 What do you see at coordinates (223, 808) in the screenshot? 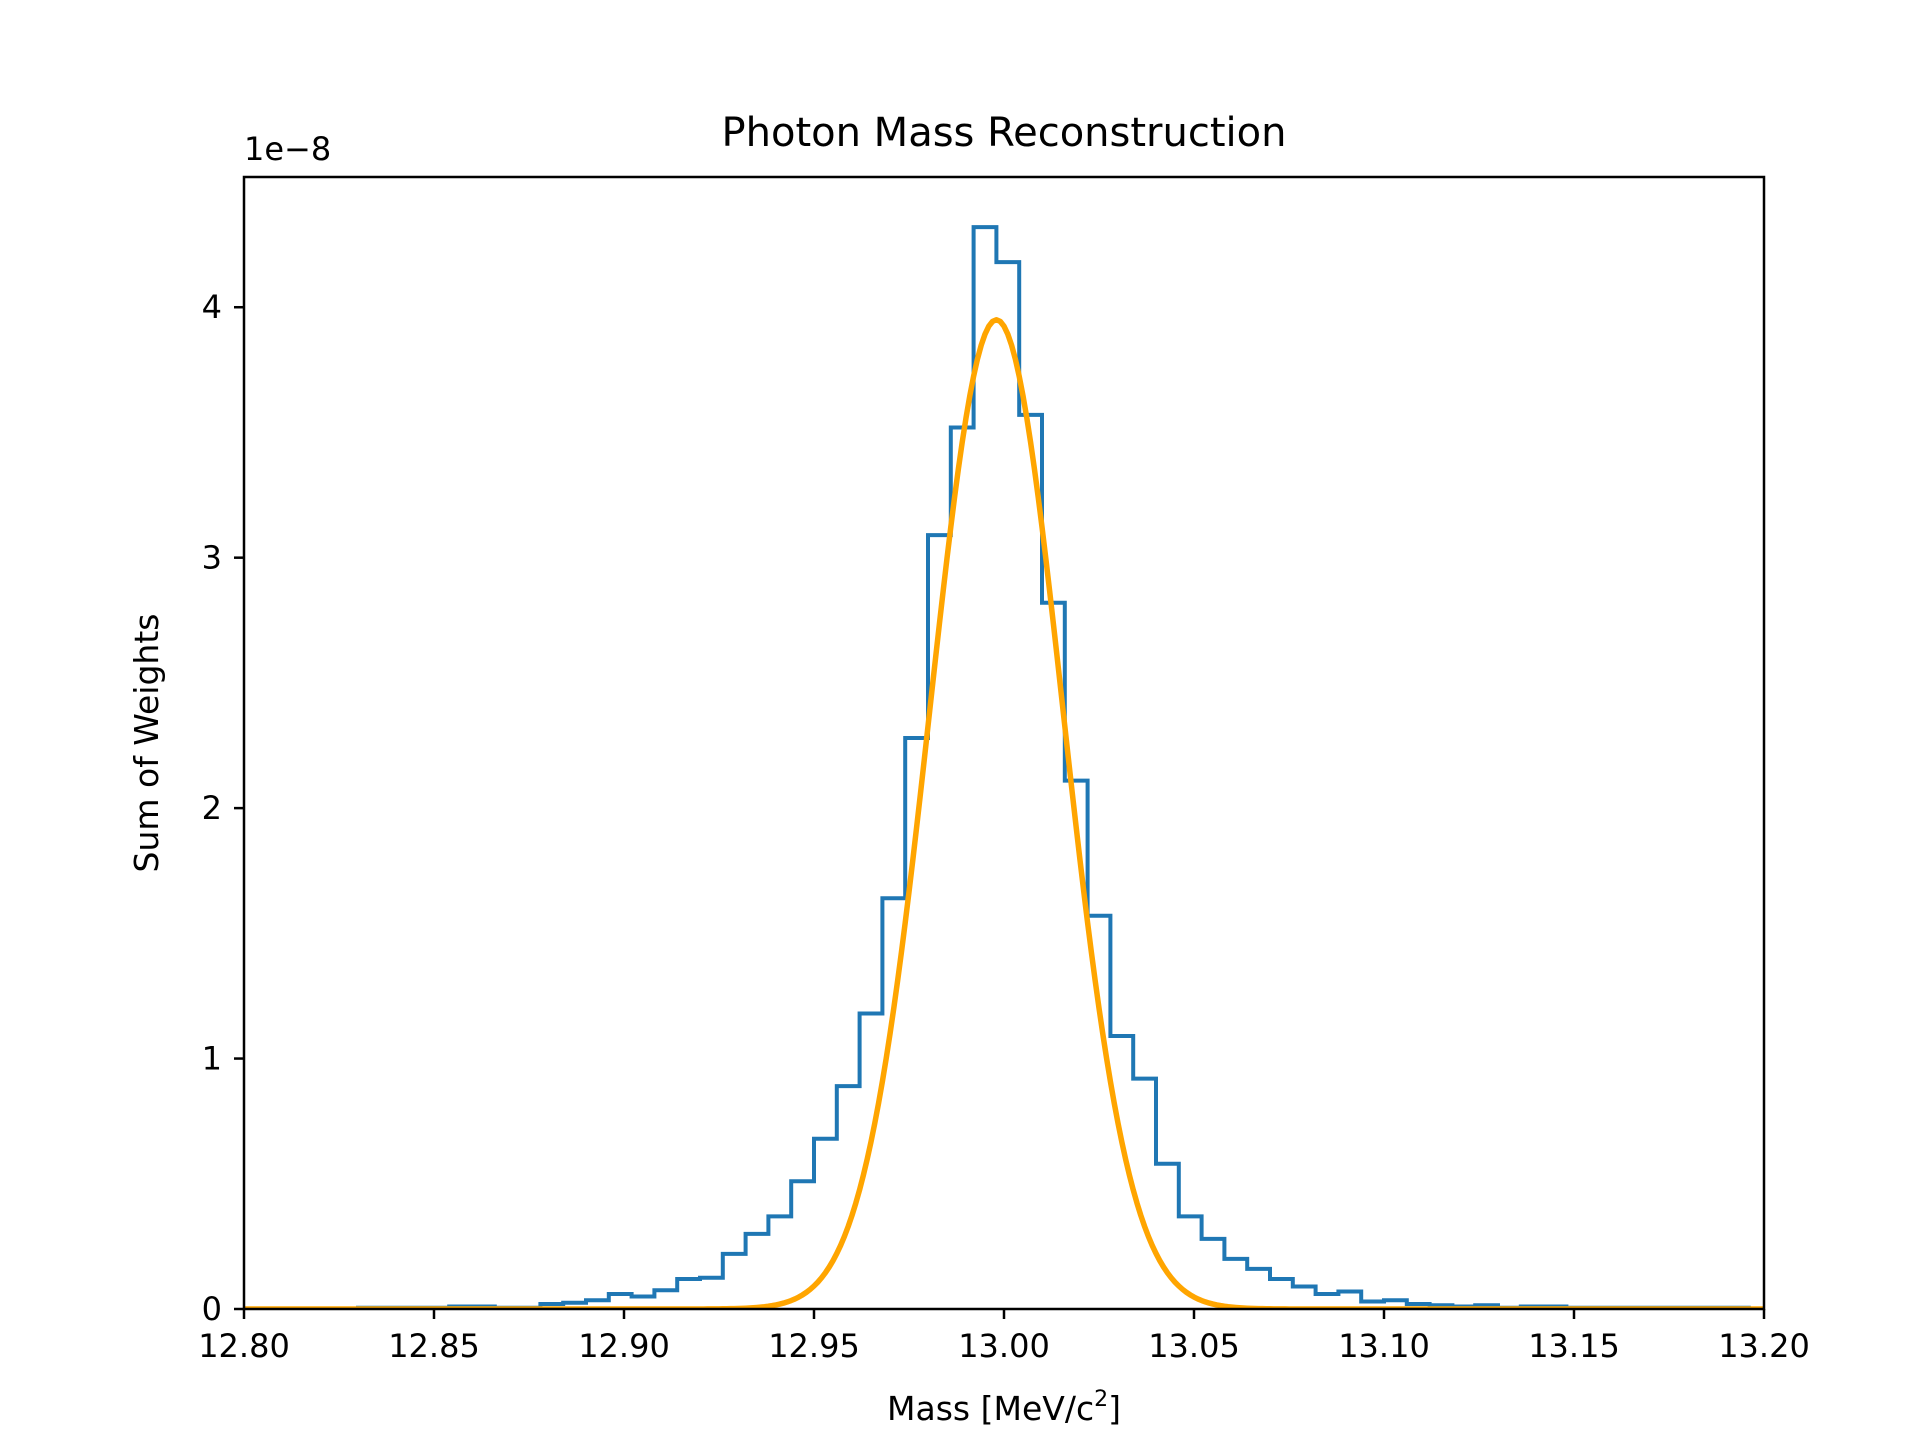
I see `y-axis-ticks: 0 1 2 3 4` at bounding box center [223, 808].